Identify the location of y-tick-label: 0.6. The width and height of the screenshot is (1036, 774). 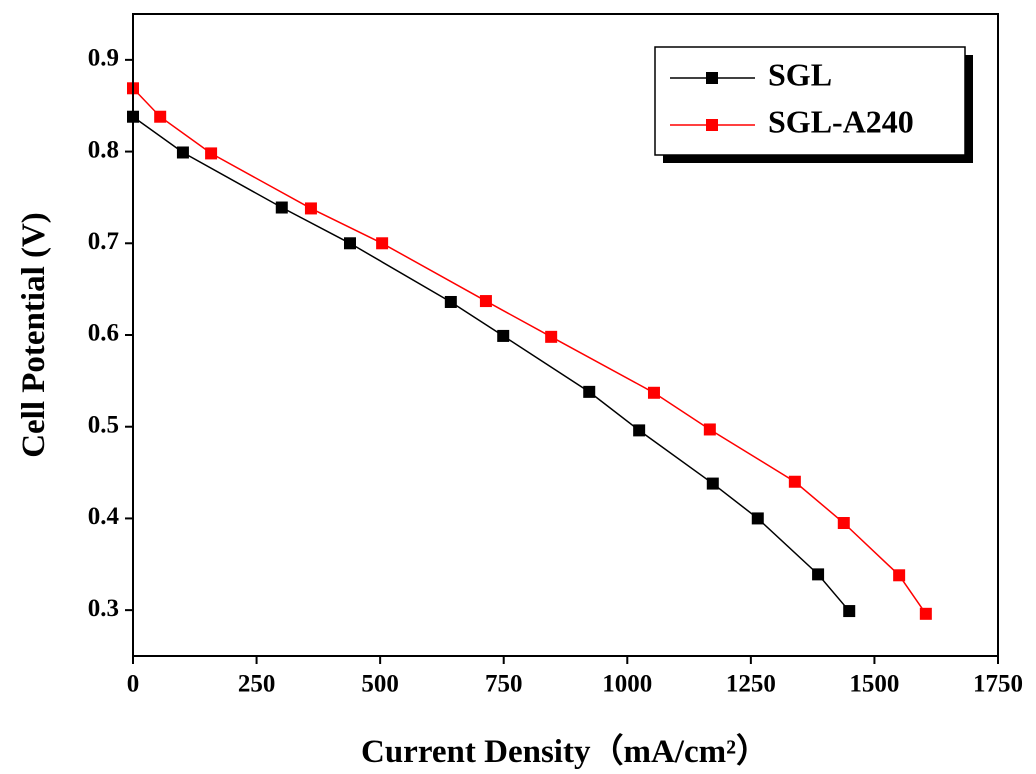
(103, 333).